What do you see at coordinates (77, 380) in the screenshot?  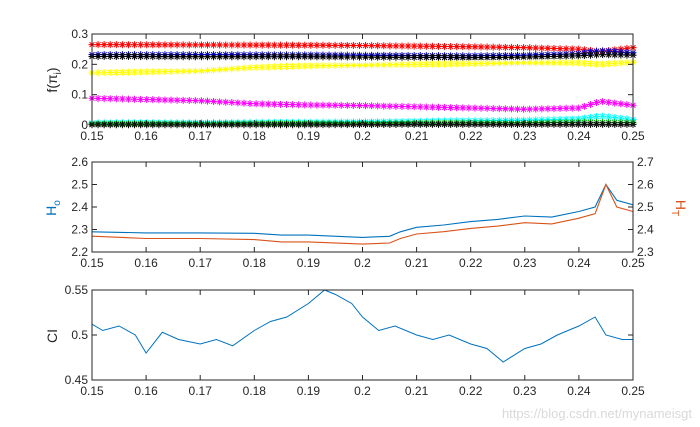 I see `y-tick-label: 0.45` at bounding box center [77, 380].